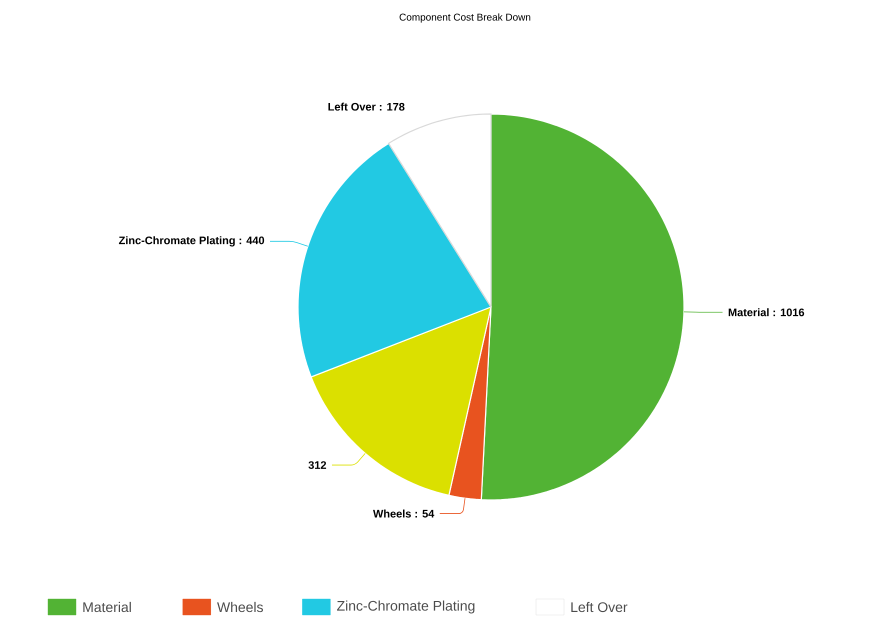 This screenshot has height=618, width=883. I want to click on data-label: Left Over : 178, so click(366, 106).